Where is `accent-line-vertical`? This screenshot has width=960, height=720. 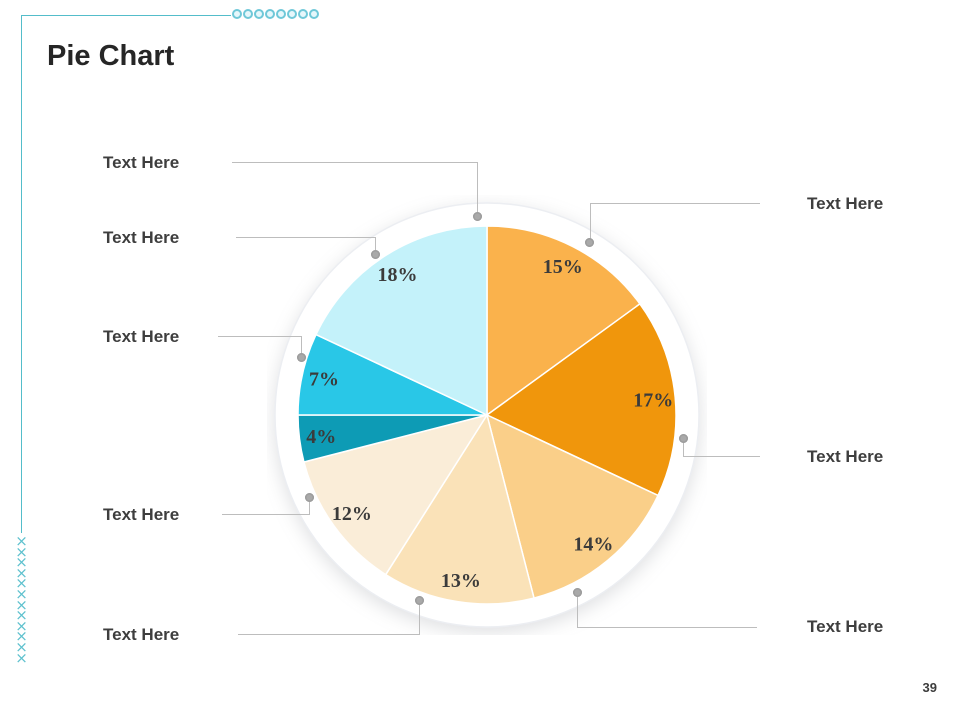
accent-line-vertical is located at coordinates (21, 274).